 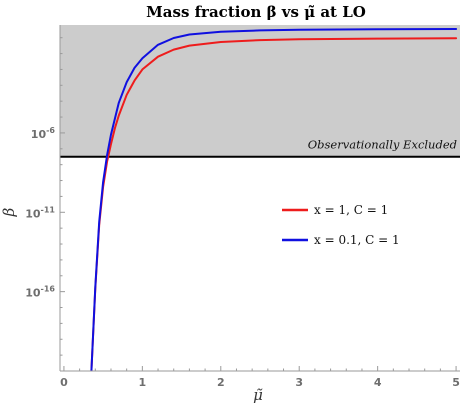 What do you see at coordinates (299, 382) in the screenshot?
I see `x-tick-label: 3` at bounding box center [299, 382].